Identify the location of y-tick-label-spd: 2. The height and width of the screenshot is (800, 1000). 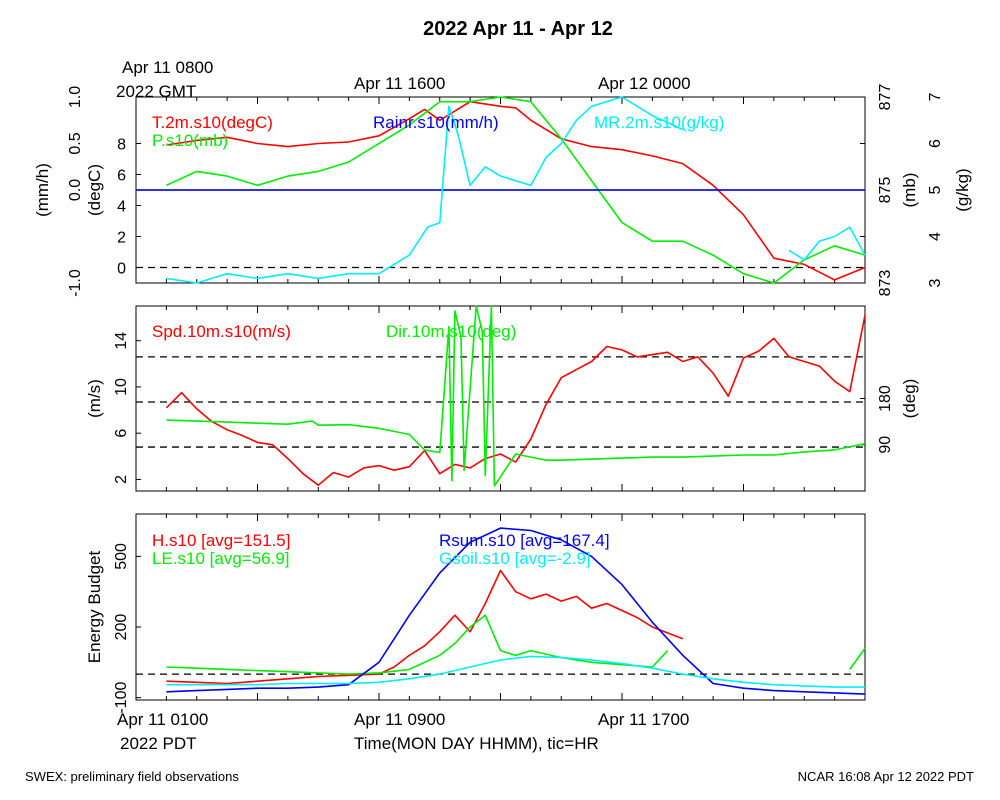
(121, 479).